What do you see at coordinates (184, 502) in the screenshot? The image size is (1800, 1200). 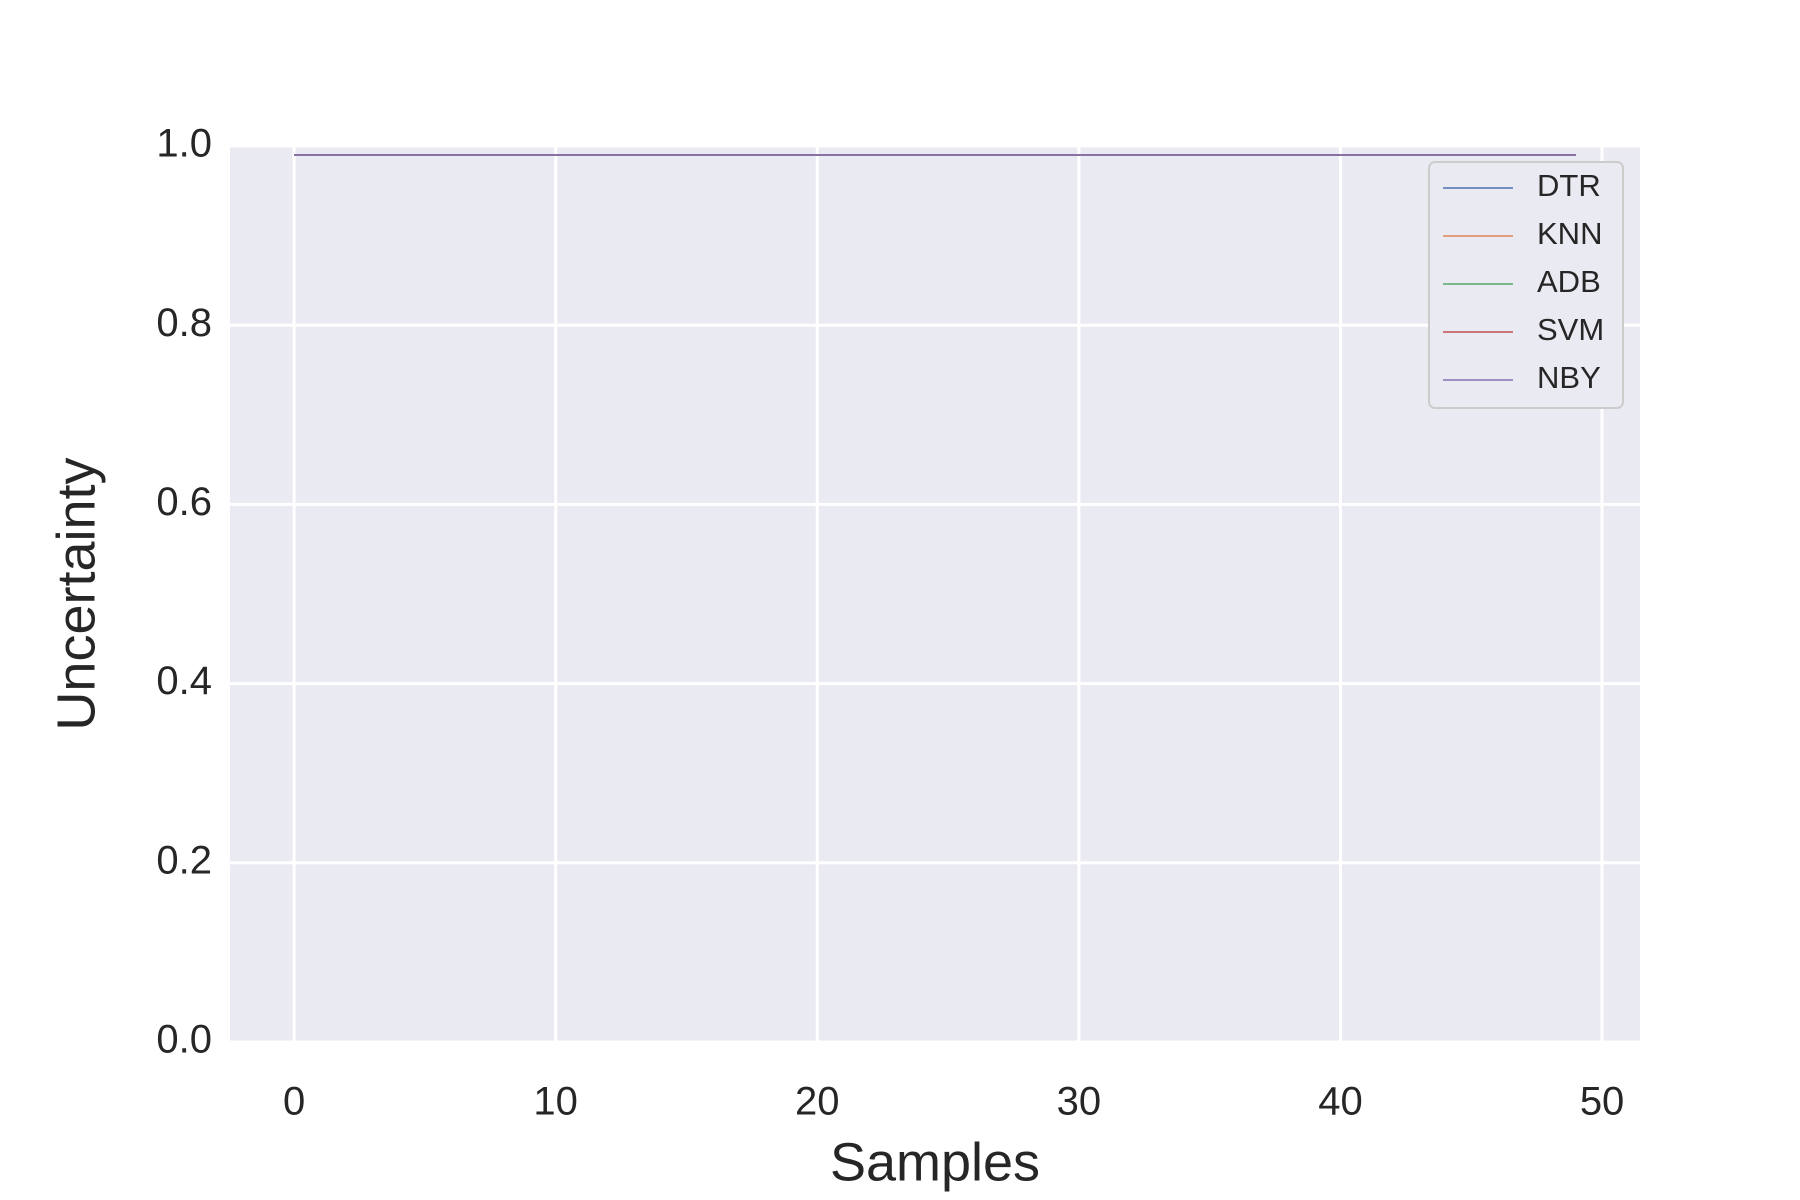 I see `y-tick-label: 0.6` at bounding box center [184, 502].